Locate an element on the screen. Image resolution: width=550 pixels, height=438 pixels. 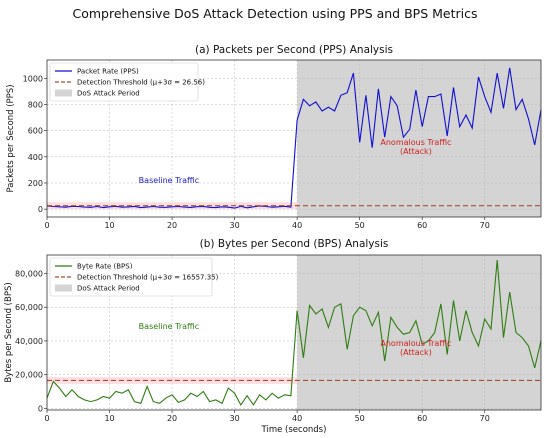
y-tick-label: 60,000 is located at coordinates (29, 307).